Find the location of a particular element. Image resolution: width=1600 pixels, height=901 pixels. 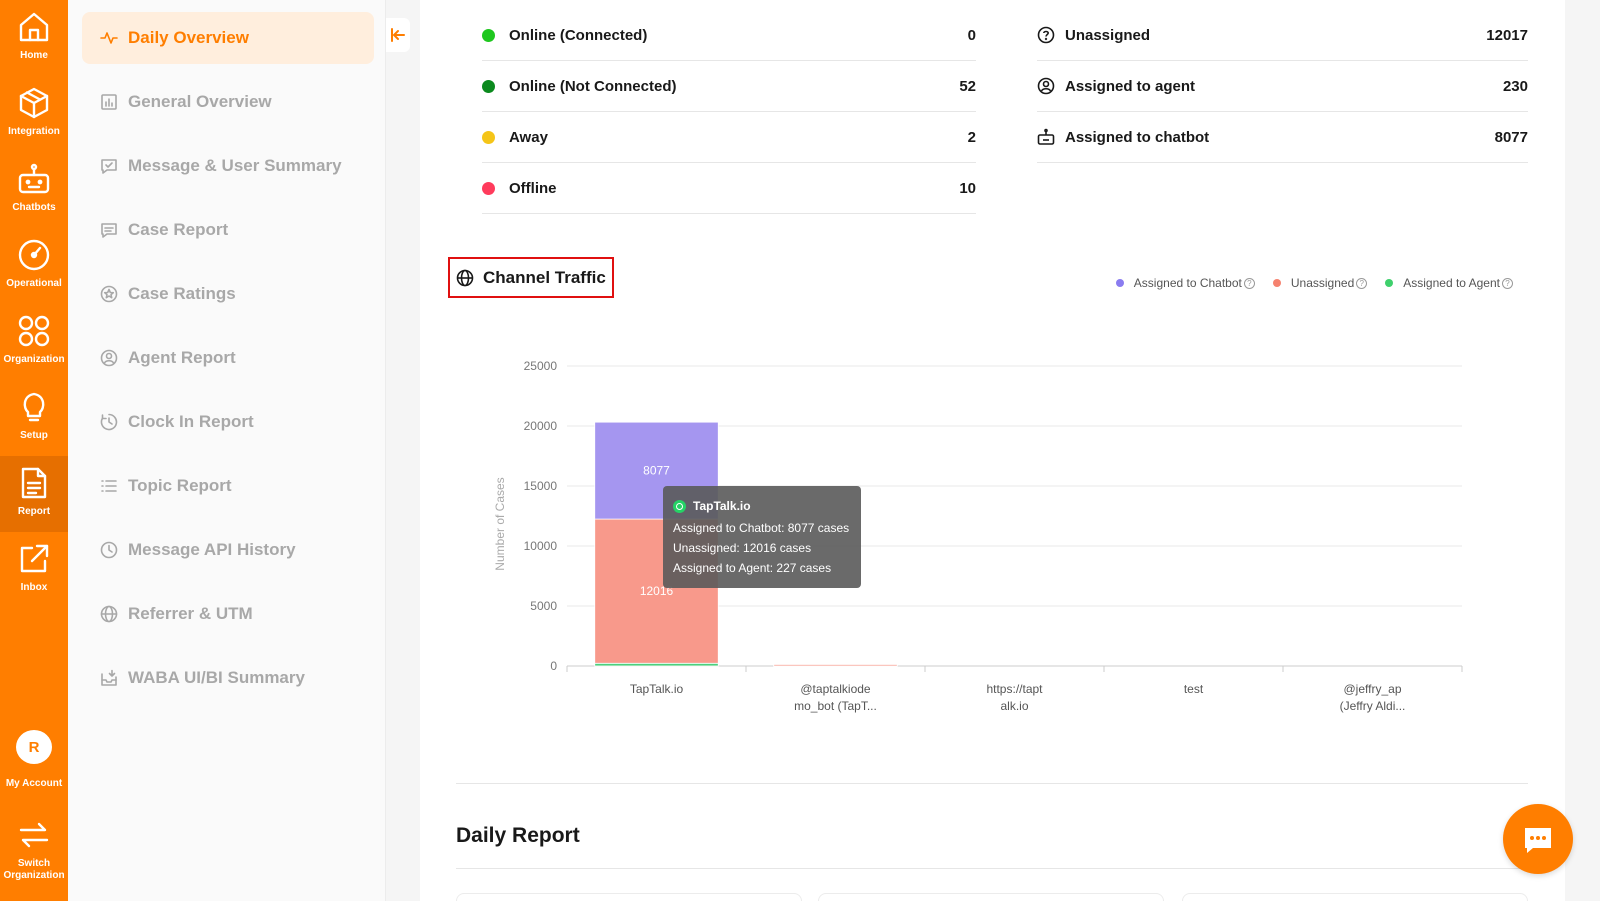

highlight-box is located at coordinates (531, 277).